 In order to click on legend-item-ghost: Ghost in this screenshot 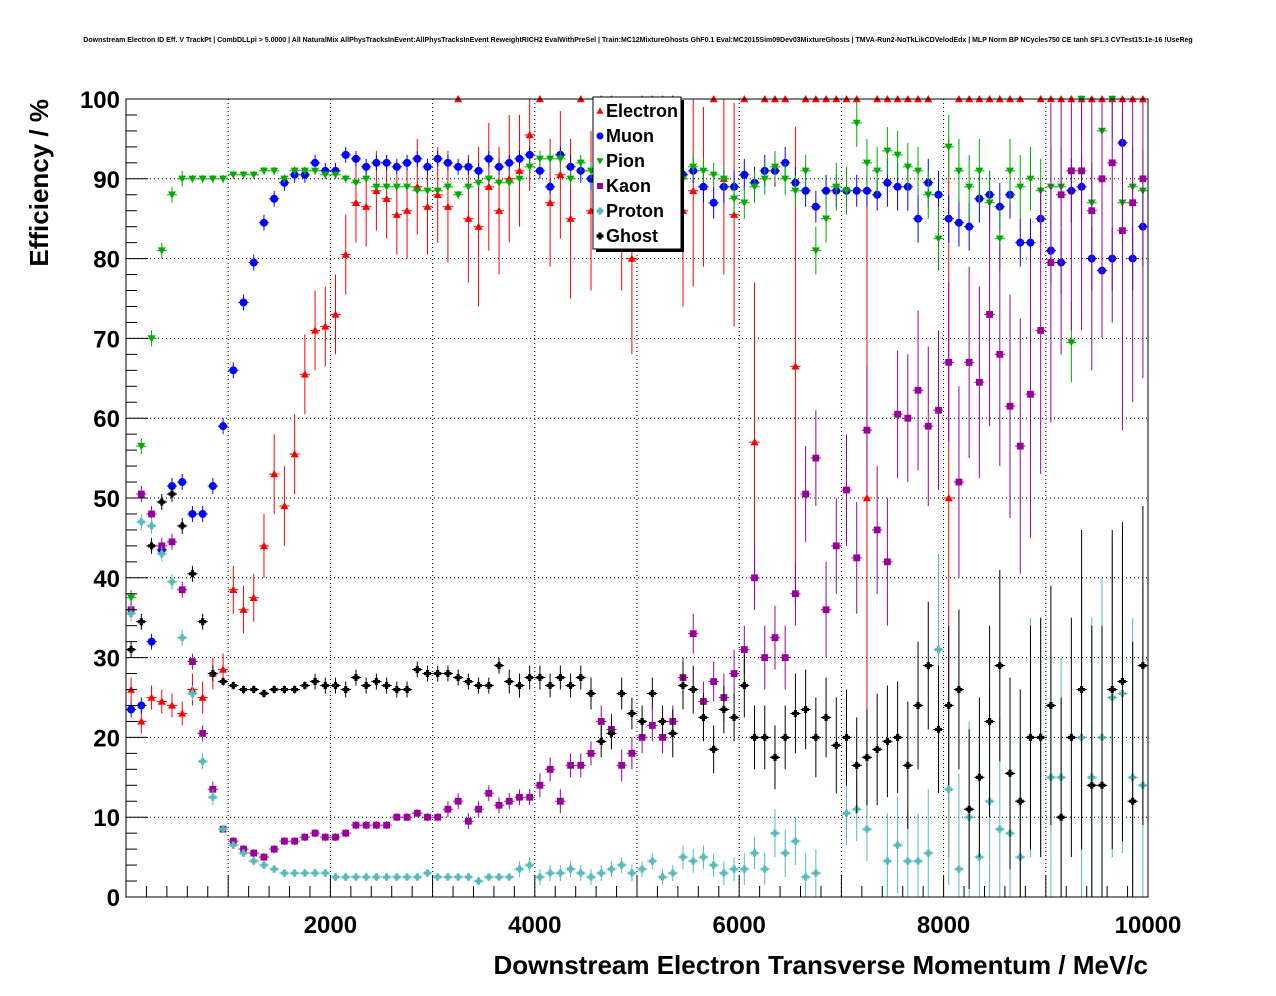, I will do `click(627, 236)`.